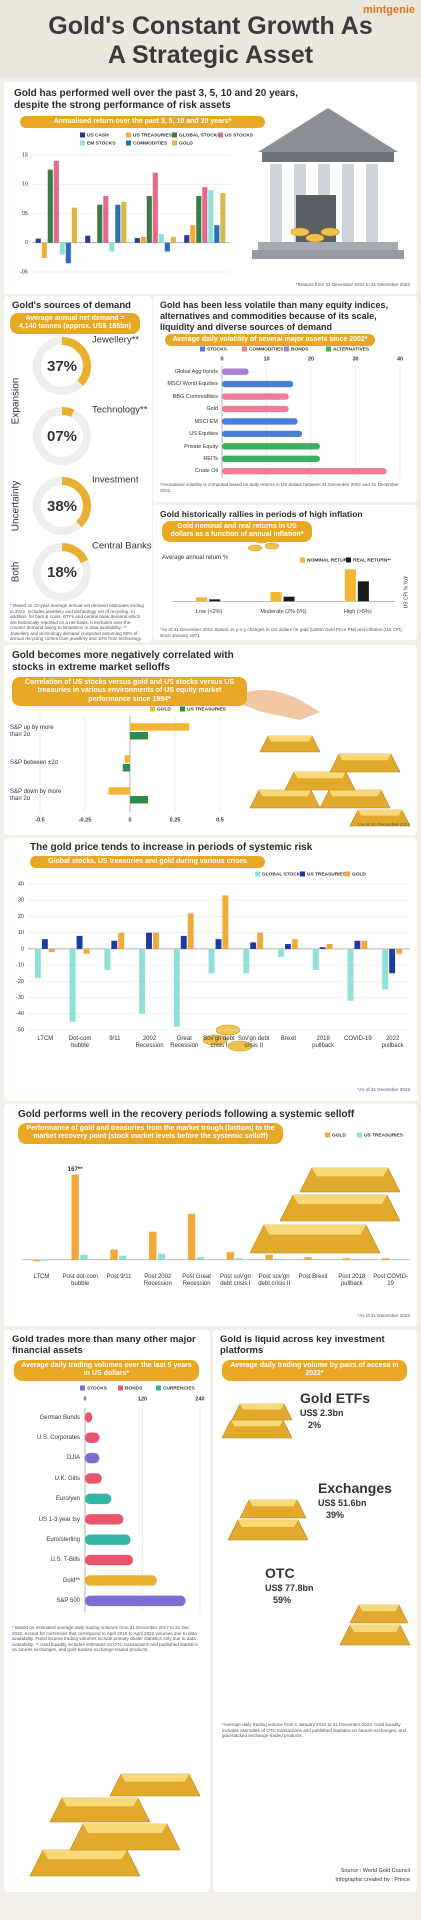 The width and height of the screenshot is (421, 1920). What do you see at coordinates (149, 1043) in the screenshot?
I see `x-tick-label: 2002 Recession` at bounding box center [149, 1043].